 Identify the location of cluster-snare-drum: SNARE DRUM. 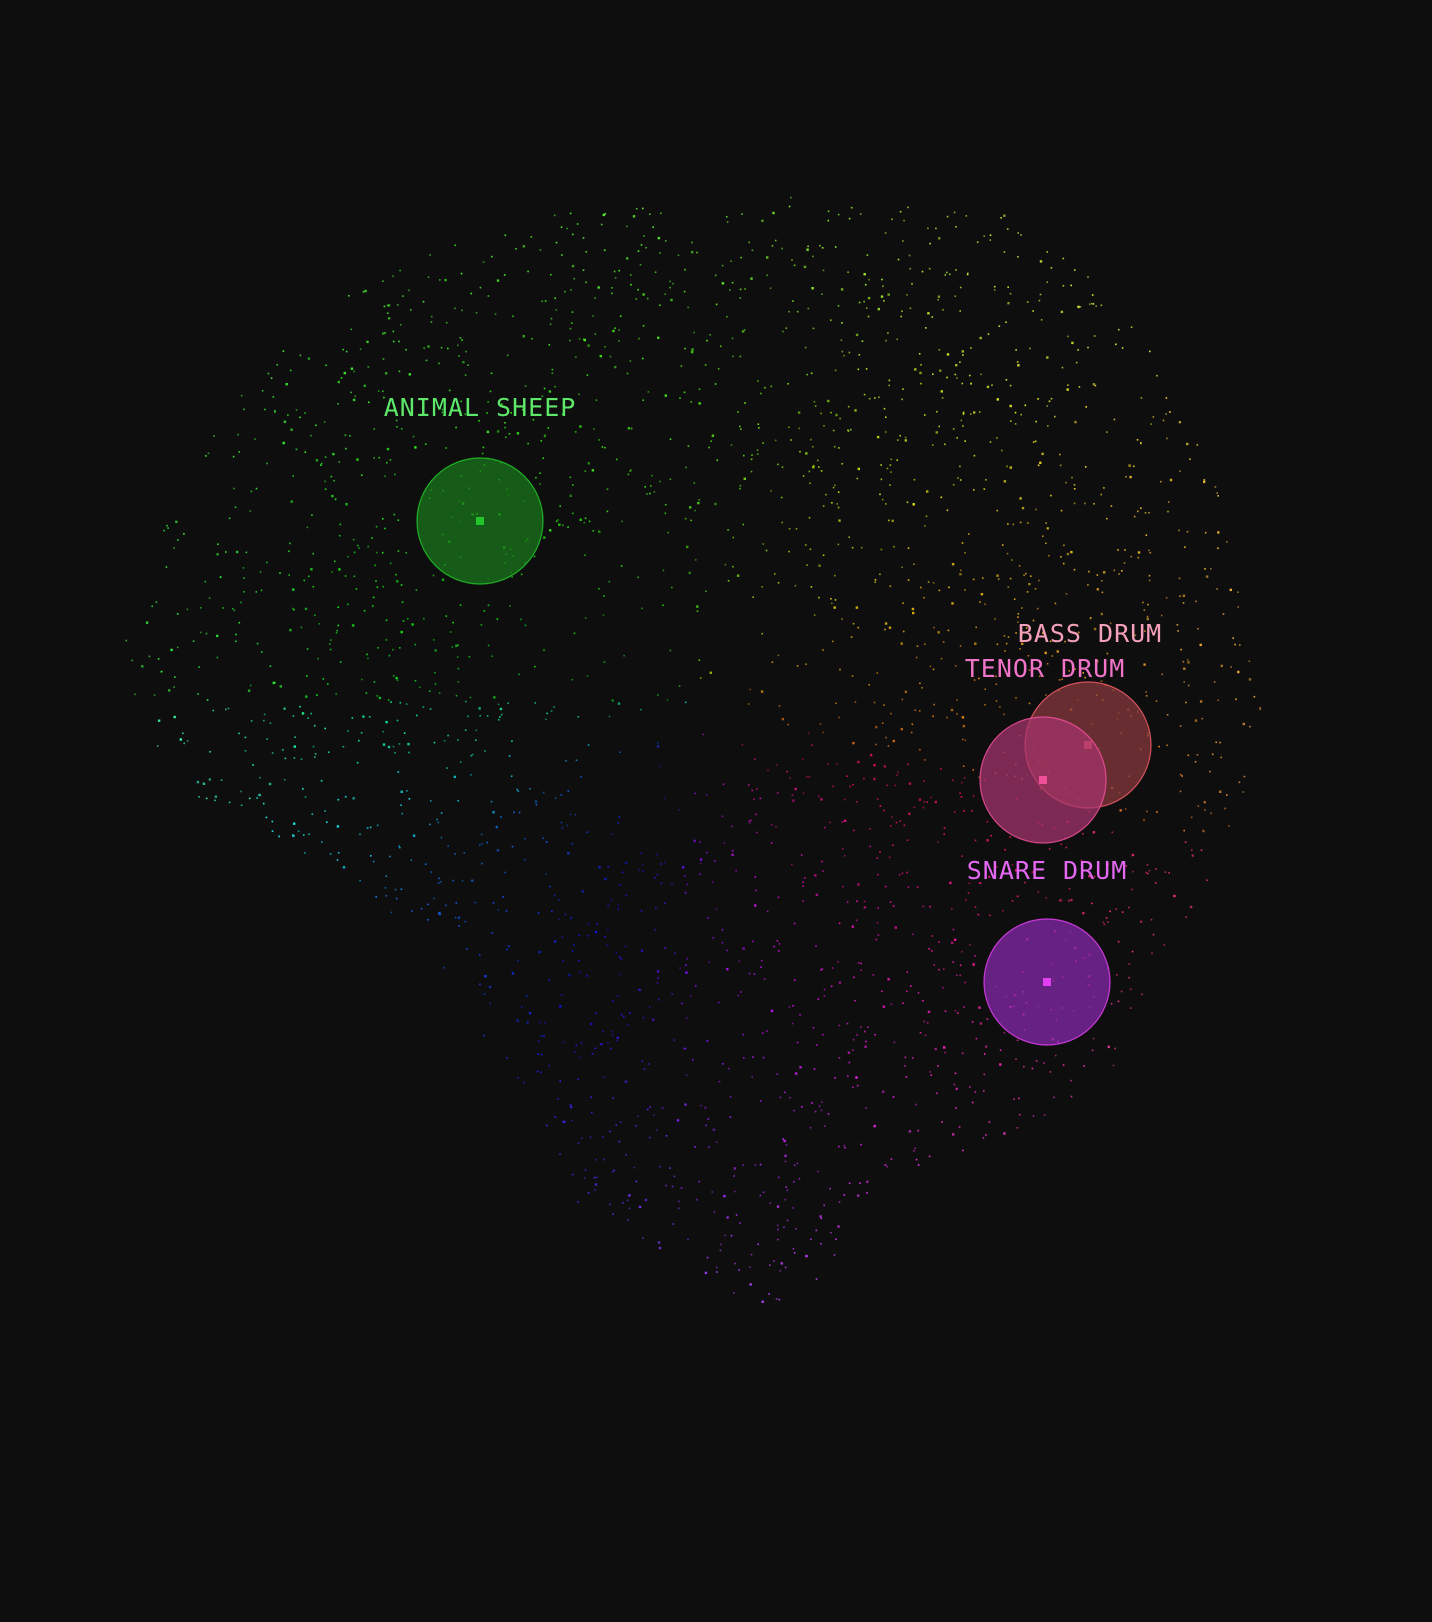
(1047, 951).